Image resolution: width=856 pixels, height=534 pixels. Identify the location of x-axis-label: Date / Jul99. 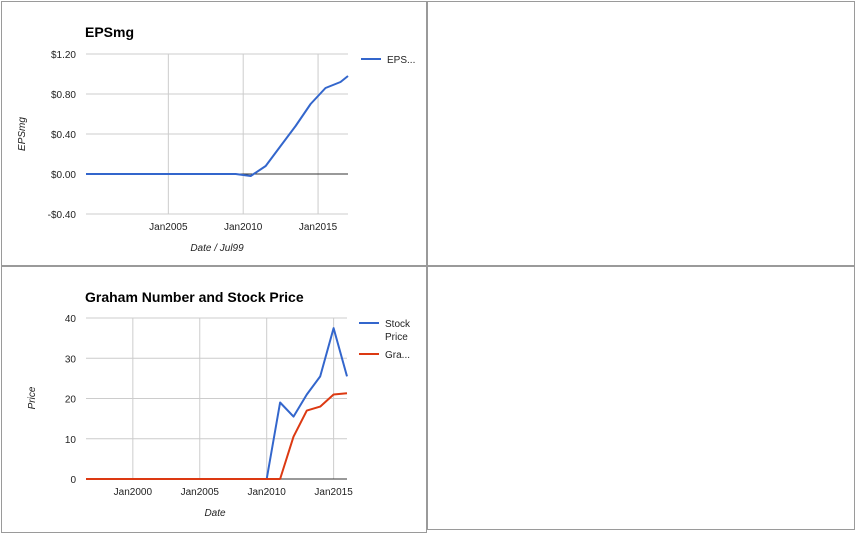
(217, 248).